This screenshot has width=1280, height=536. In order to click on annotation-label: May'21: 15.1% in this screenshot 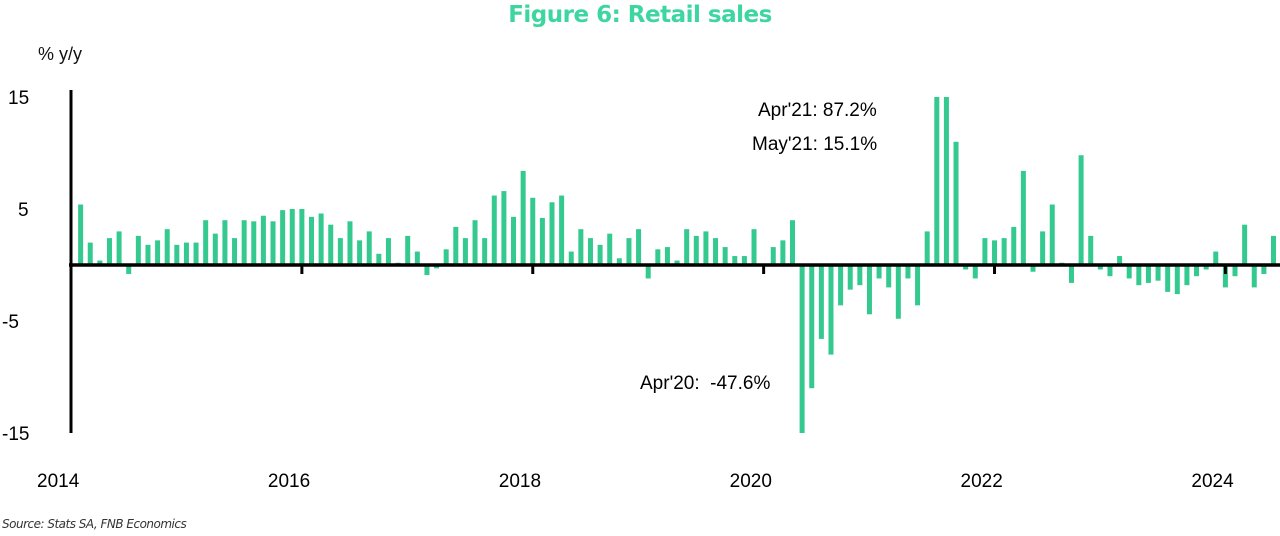, I will do `click(814, 144)`.